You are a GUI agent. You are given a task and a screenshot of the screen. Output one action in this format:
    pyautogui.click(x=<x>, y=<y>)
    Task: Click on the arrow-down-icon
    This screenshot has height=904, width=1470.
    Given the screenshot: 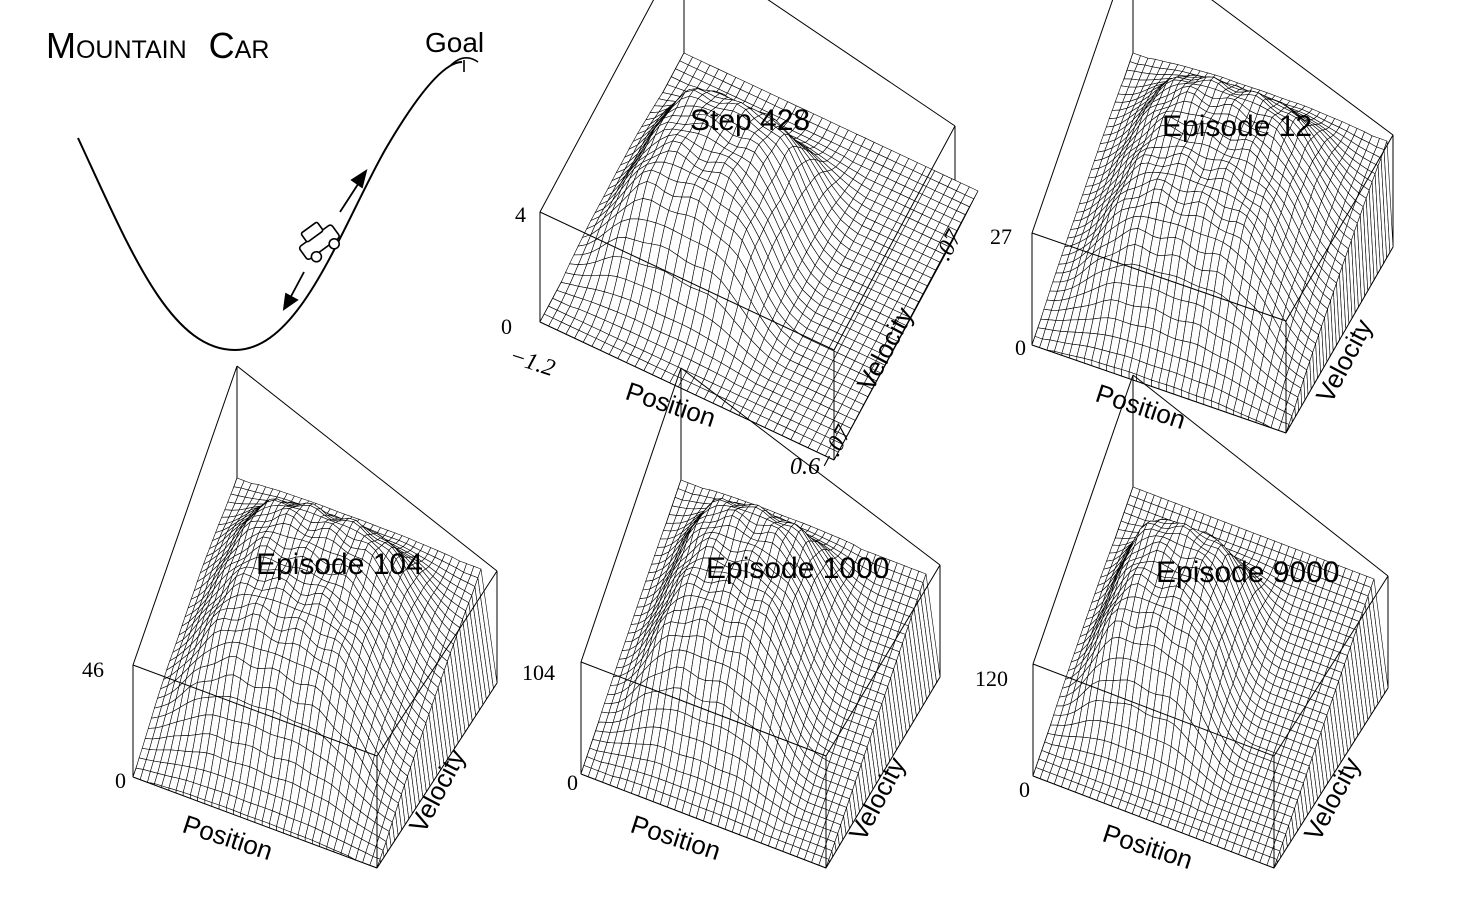 What is the action you would take?
    pyautogui.click(x=293, y=291)
    